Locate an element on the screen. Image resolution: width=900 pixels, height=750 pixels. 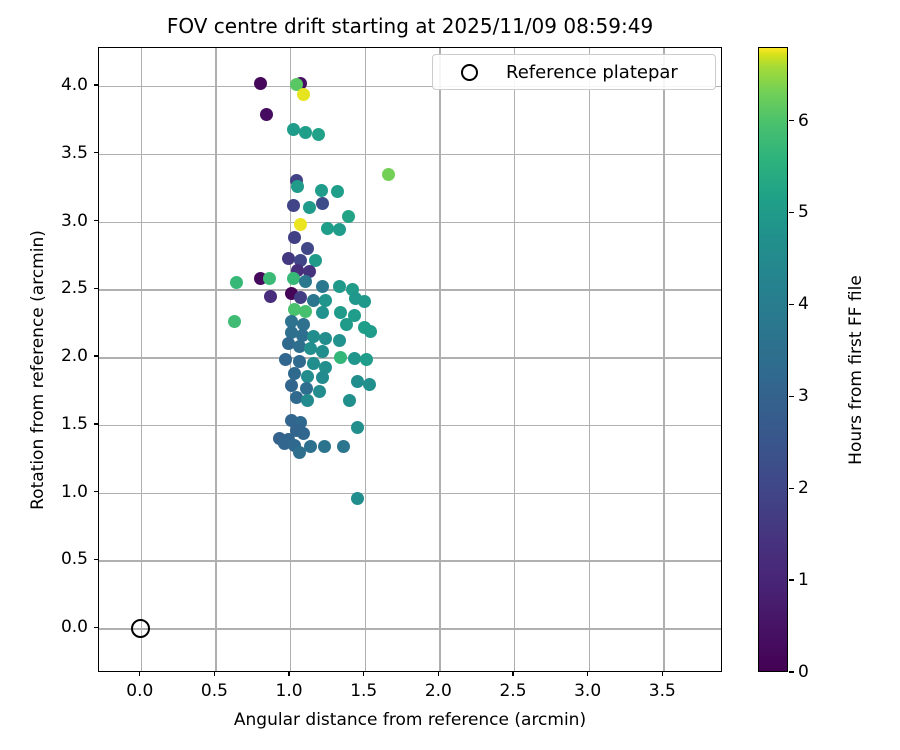
x-tick-label: 0.0 is located at coordinates (140, 691).